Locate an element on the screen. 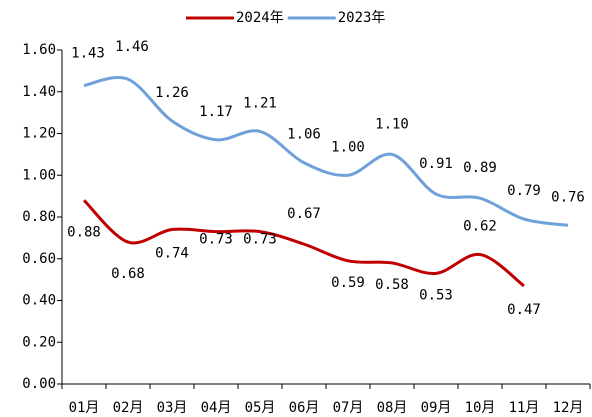 The image size is (592, 417). x-tick-label: 09月 is located at coordinates (436, 408).